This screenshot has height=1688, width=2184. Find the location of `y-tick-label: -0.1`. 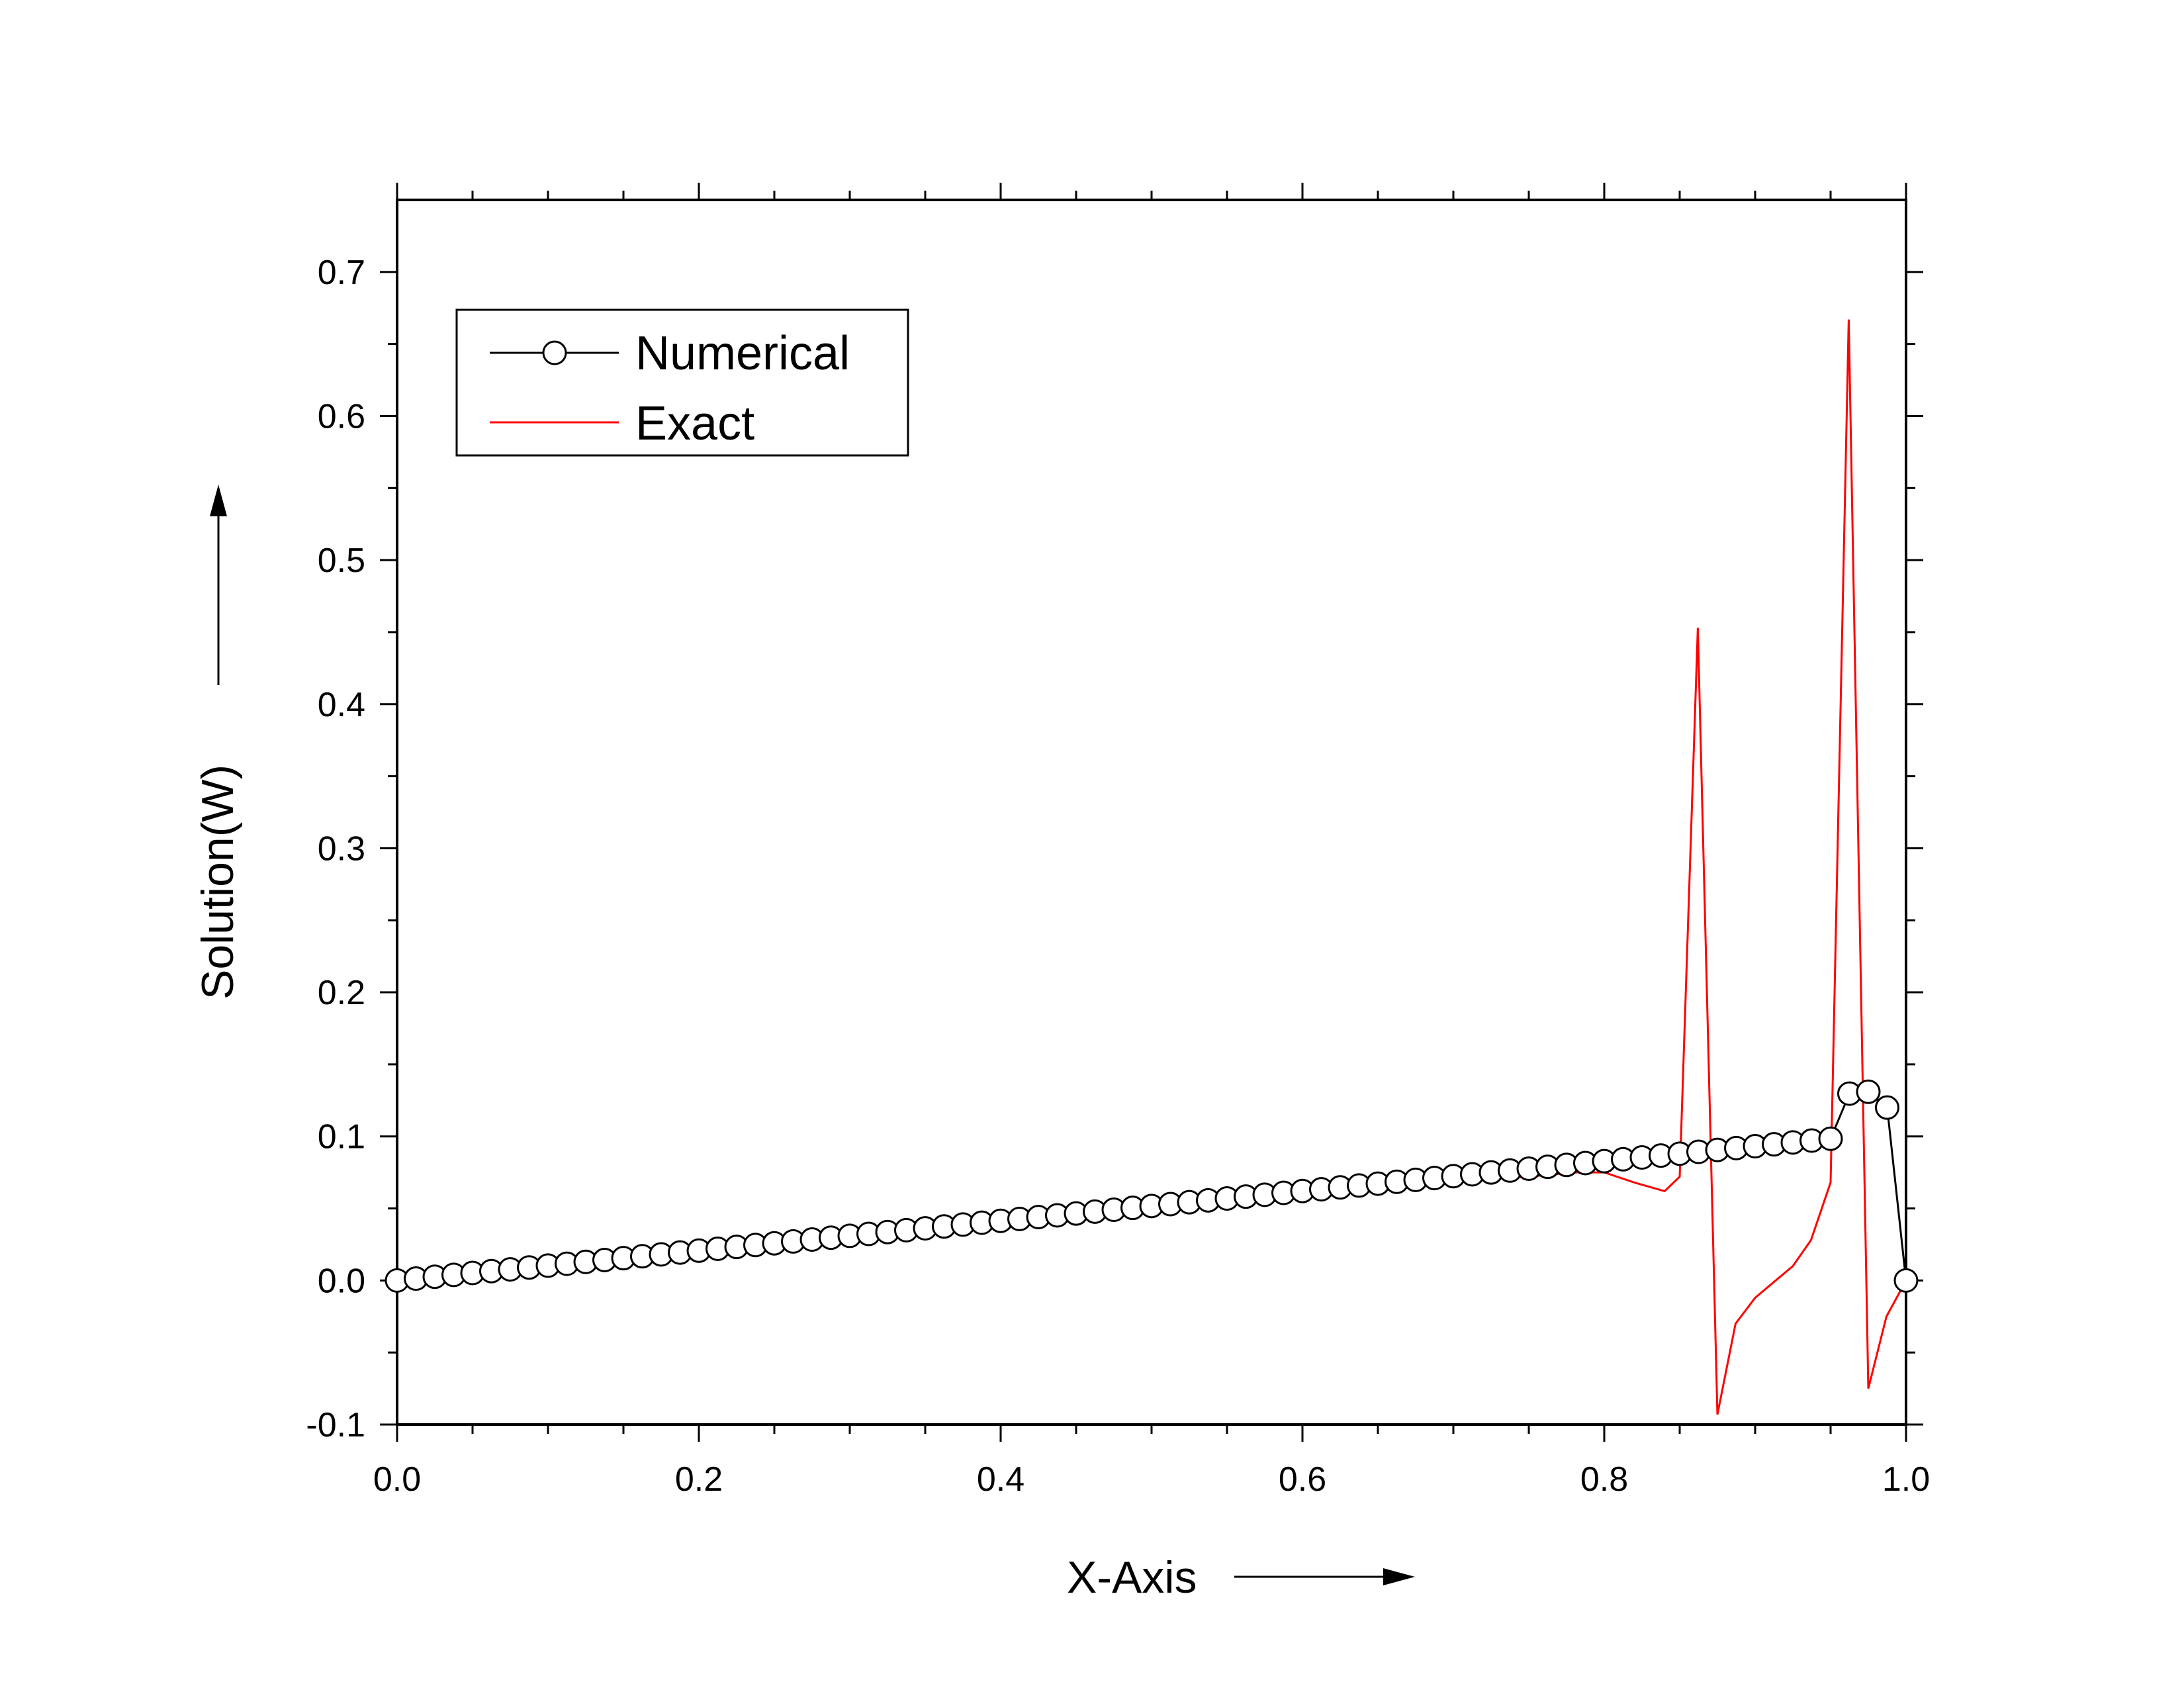

y-tick-label: -0.1 is located at coordinates (335, 1425).